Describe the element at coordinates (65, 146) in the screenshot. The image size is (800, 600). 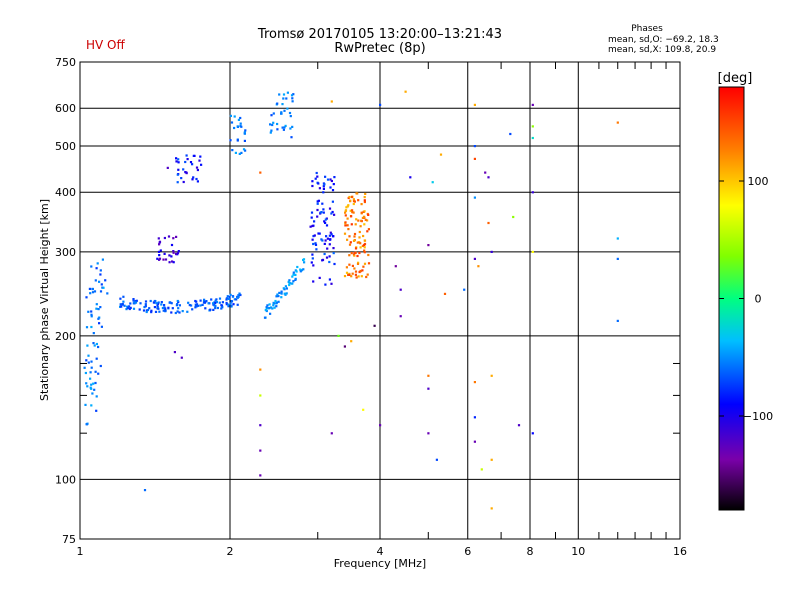
I see `y-tick-label: 500` at that location.